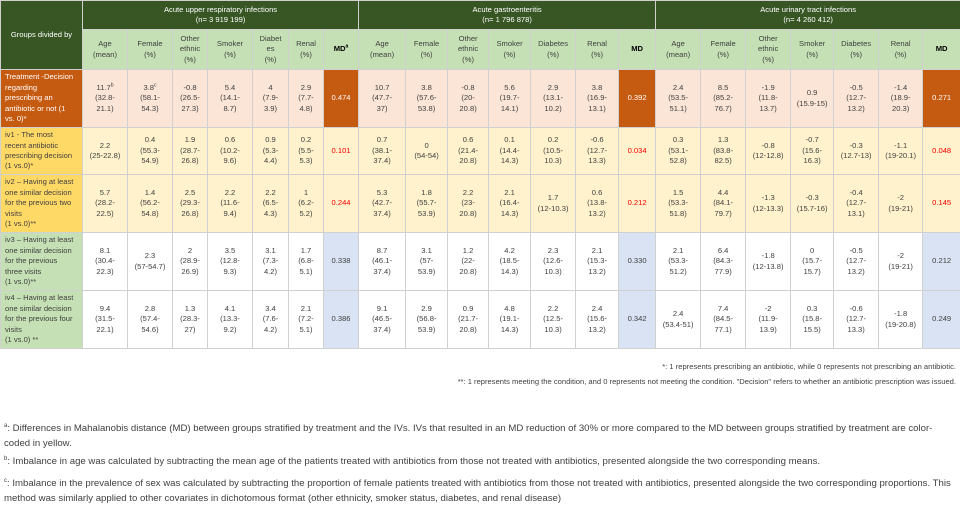 The height and width of the screenshot is (515, 960). Describe the element at coordinates (900, 266) in the screenshot. I see `cell-range: (19-21)` at that location.